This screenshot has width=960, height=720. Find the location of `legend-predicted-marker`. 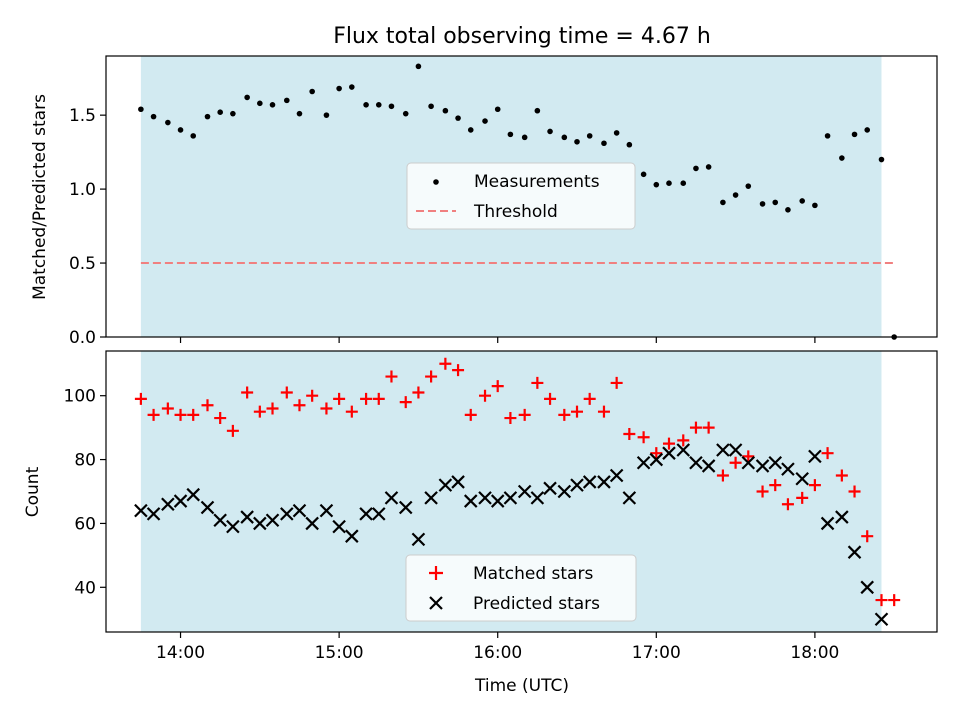

legend-predicted-marker is located at coordinates (436, 603).